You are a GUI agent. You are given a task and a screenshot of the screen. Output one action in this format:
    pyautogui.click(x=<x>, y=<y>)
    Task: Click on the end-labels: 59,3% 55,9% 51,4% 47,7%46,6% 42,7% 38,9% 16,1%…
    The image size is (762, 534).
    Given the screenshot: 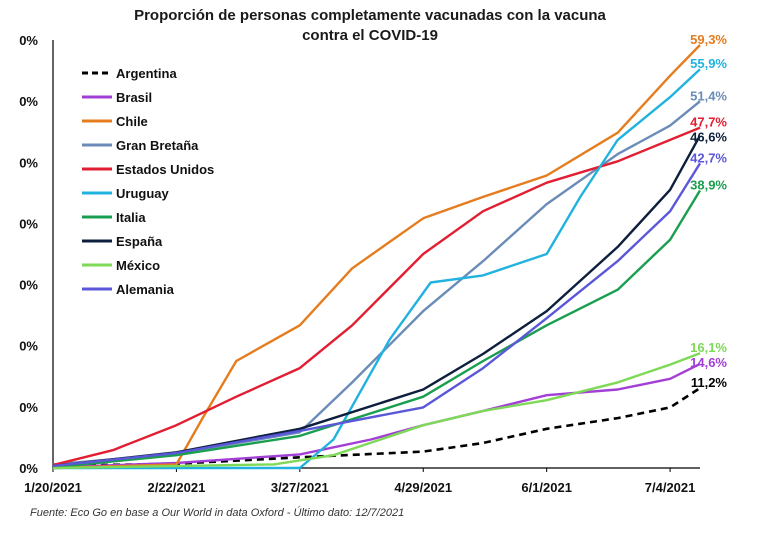 What is the action you would take?
    pyautogui.click(x=708, y=211)
    